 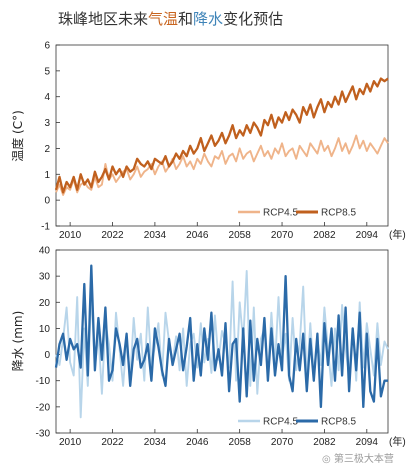 I want to click on page-title: 珠峰地区未来气温和降水变化预估, so click(x=170, y=18).